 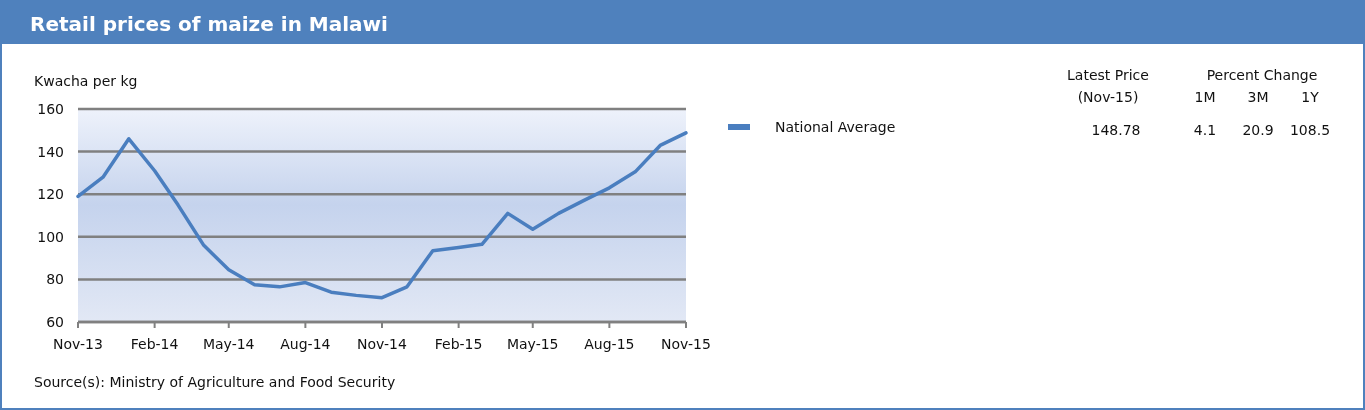 I want to click on text: 1Y, so click(x=1310, y=97).